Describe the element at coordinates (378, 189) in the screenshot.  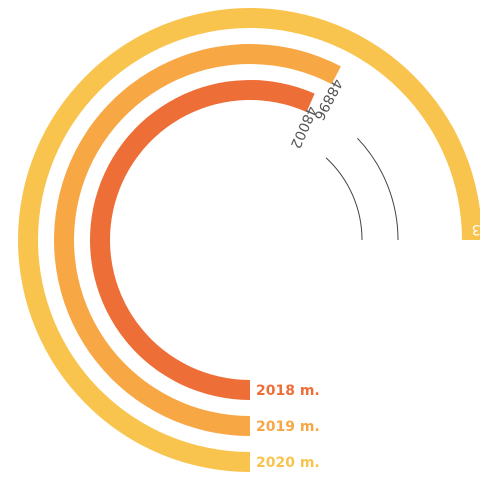
I see `leader-line-2019` at that location.